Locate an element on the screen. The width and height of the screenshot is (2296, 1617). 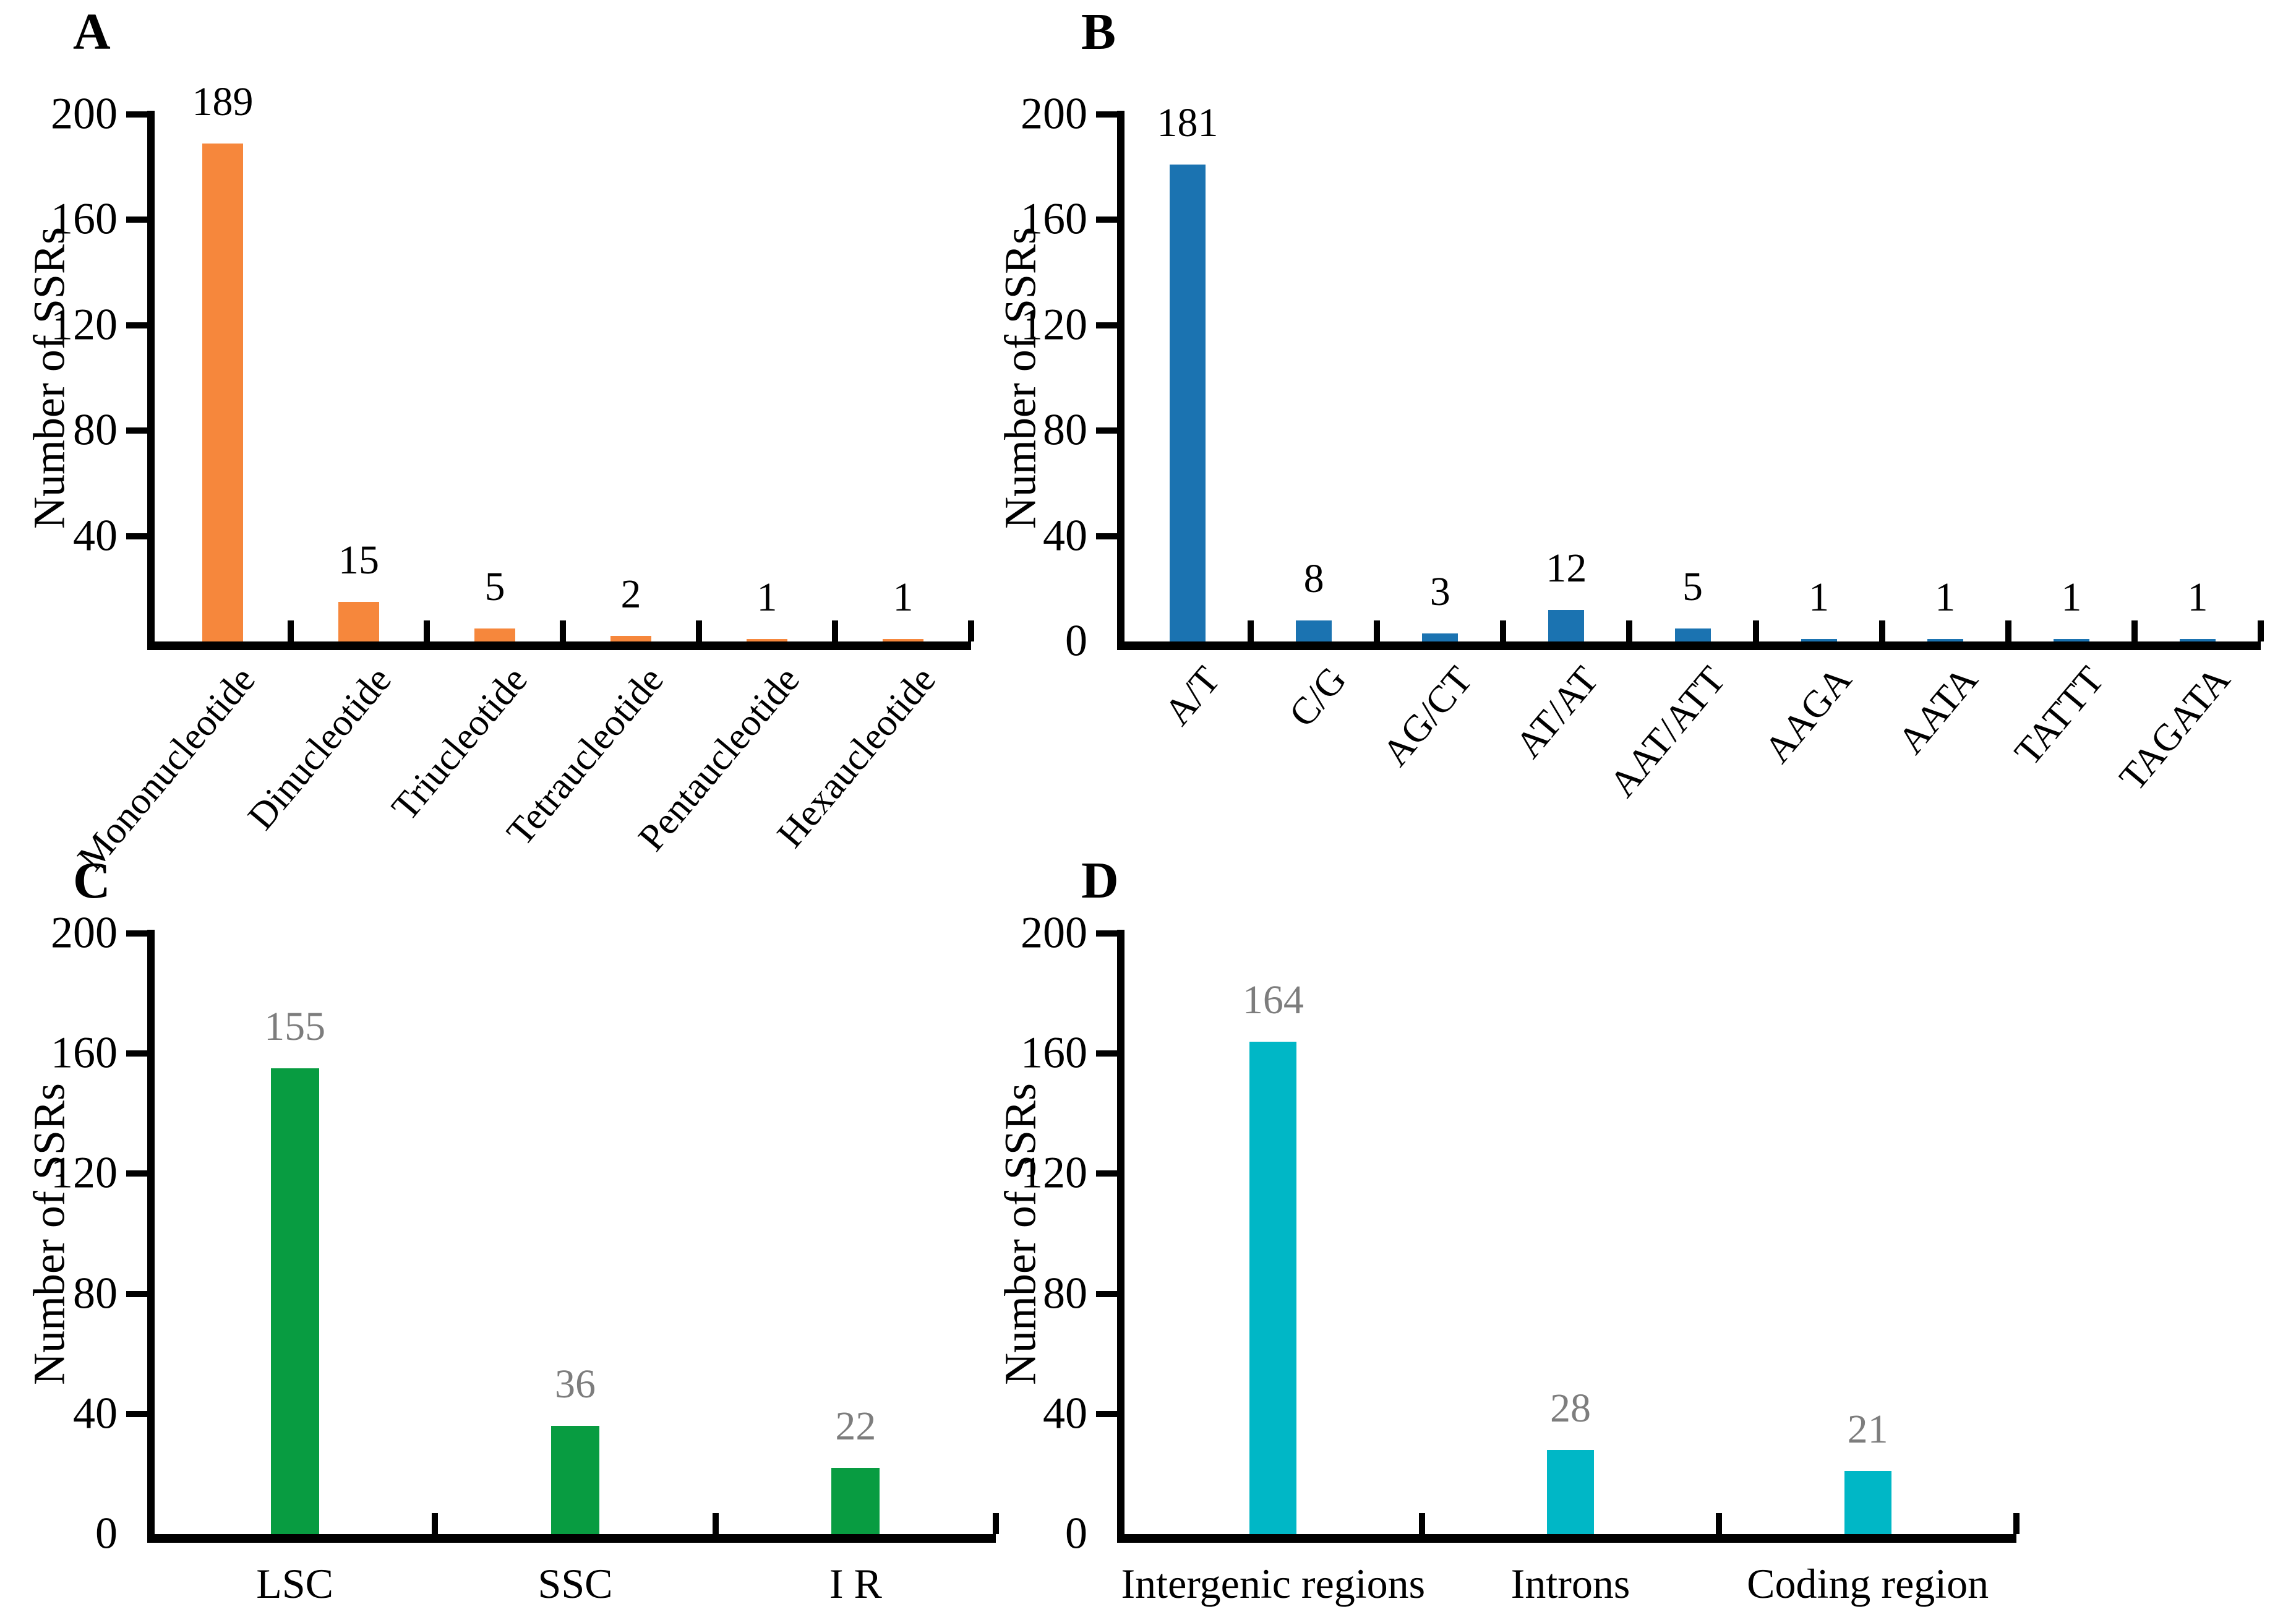
value-label-lsc: 155 is located at coordinates (295, 1027).